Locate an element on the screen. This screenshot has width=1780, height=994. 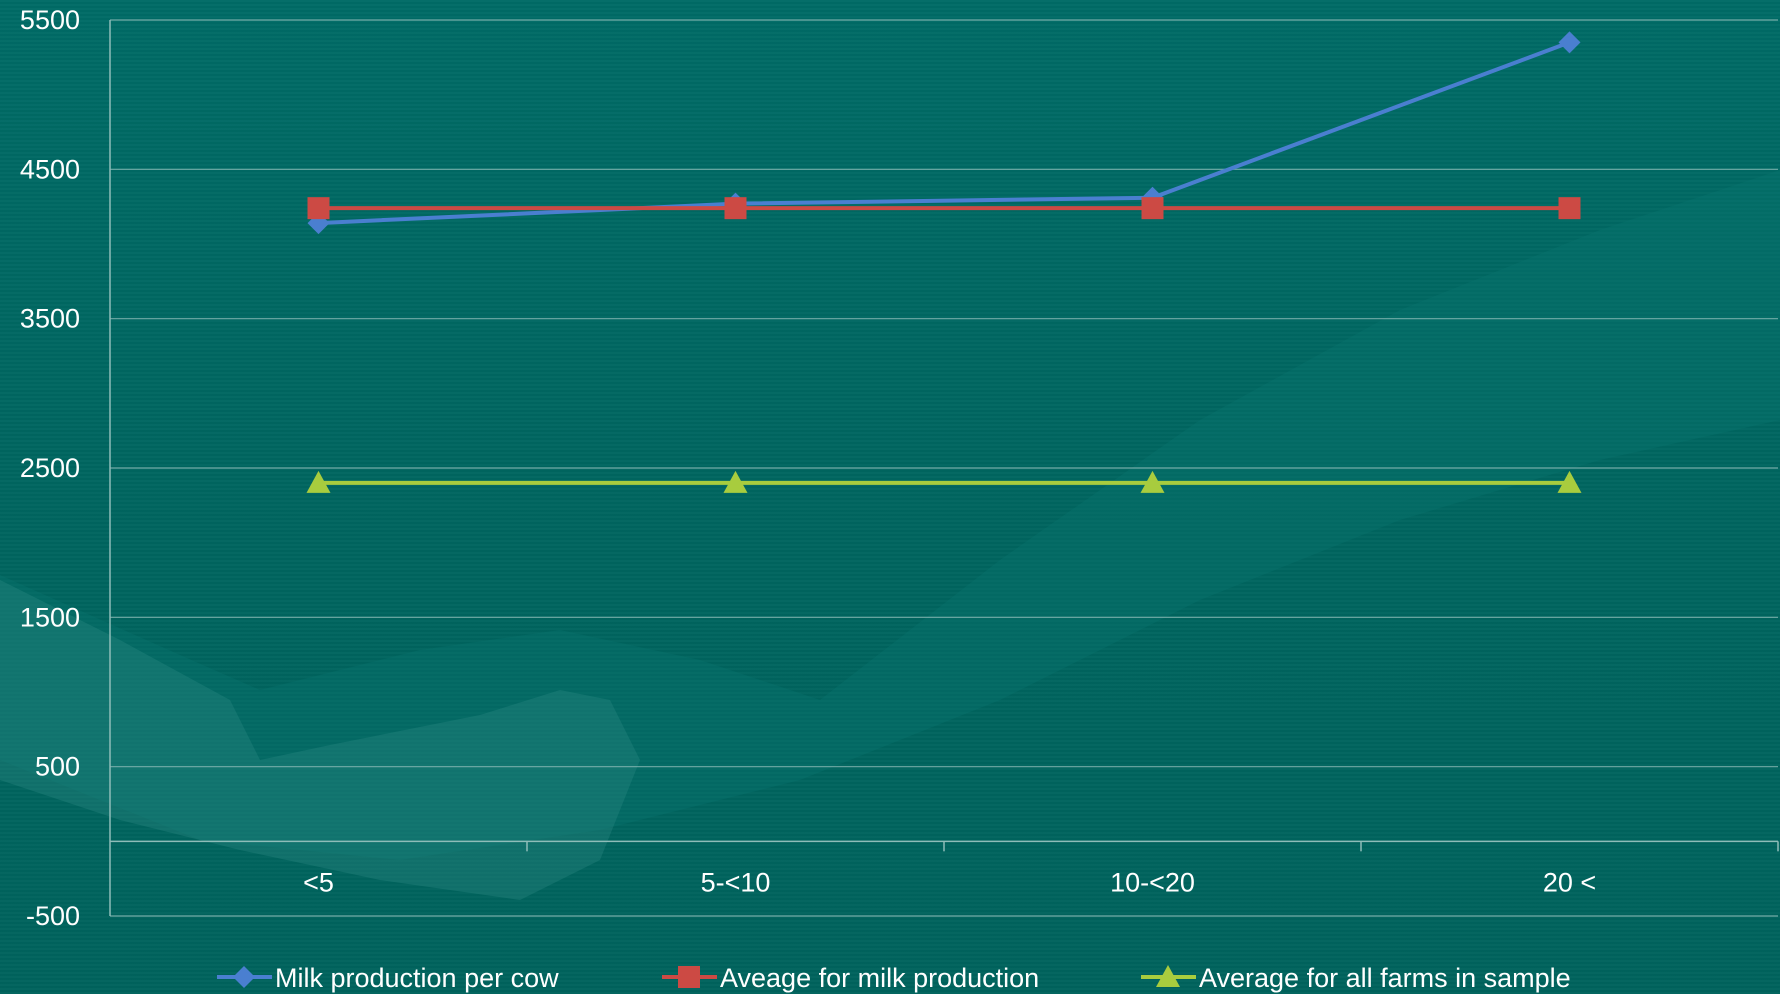
background-shape-hand is located at coordinates (320, 740).